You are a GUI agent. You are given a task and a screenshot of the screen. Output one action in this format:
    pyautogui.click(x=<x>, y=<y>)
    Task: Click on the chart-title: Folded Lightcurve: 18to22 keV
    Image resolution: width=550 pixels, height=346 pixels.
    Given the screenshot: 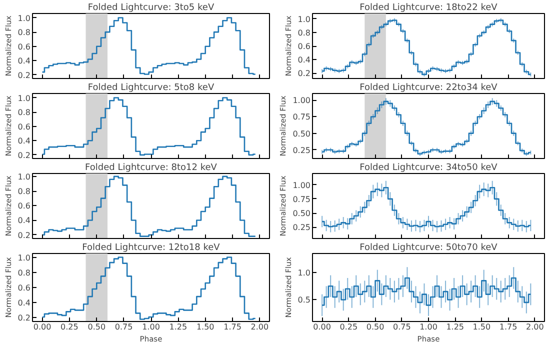 What is the action you would take?
    pyautogui.click(x=429, y=8)
    